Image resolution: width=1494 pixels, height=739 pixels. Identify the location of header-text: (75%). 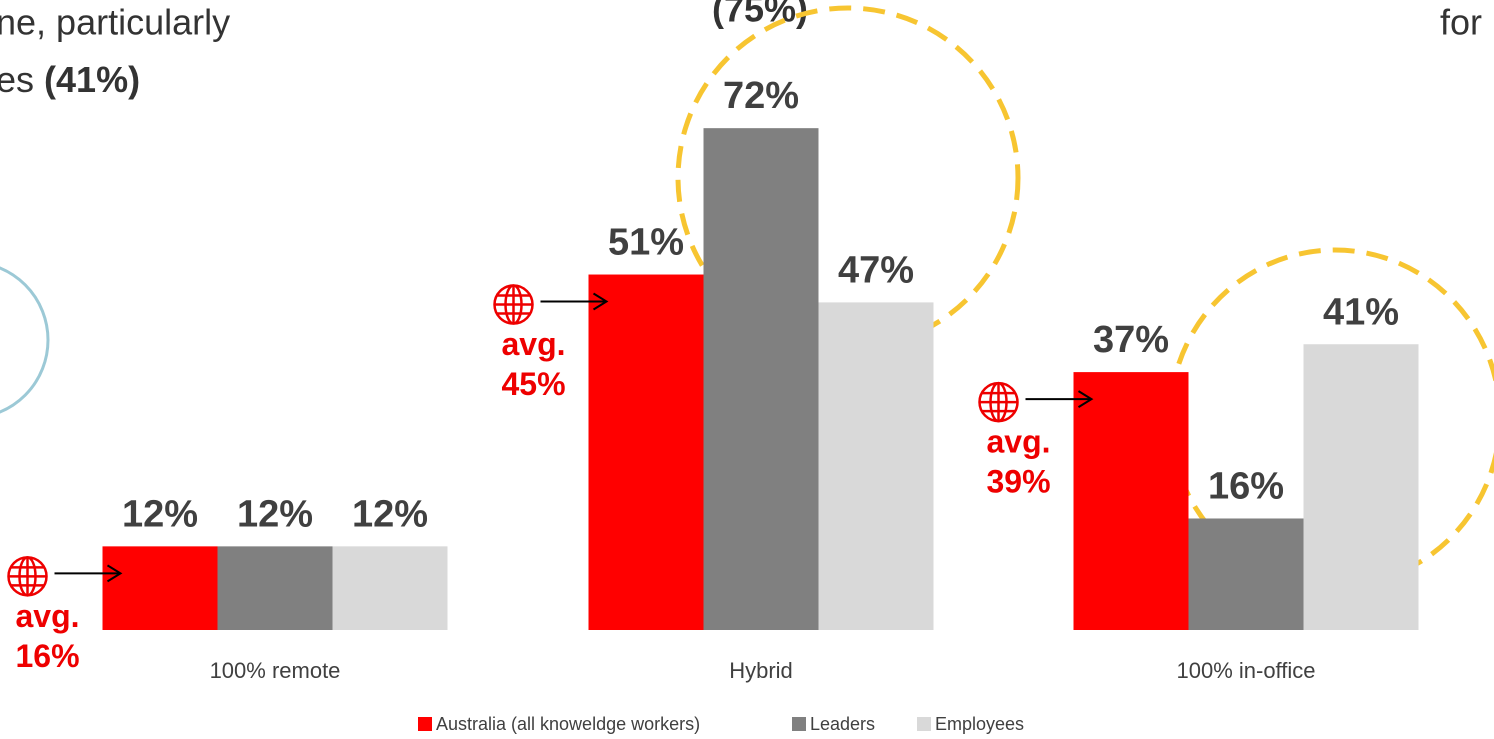
(760, 15).